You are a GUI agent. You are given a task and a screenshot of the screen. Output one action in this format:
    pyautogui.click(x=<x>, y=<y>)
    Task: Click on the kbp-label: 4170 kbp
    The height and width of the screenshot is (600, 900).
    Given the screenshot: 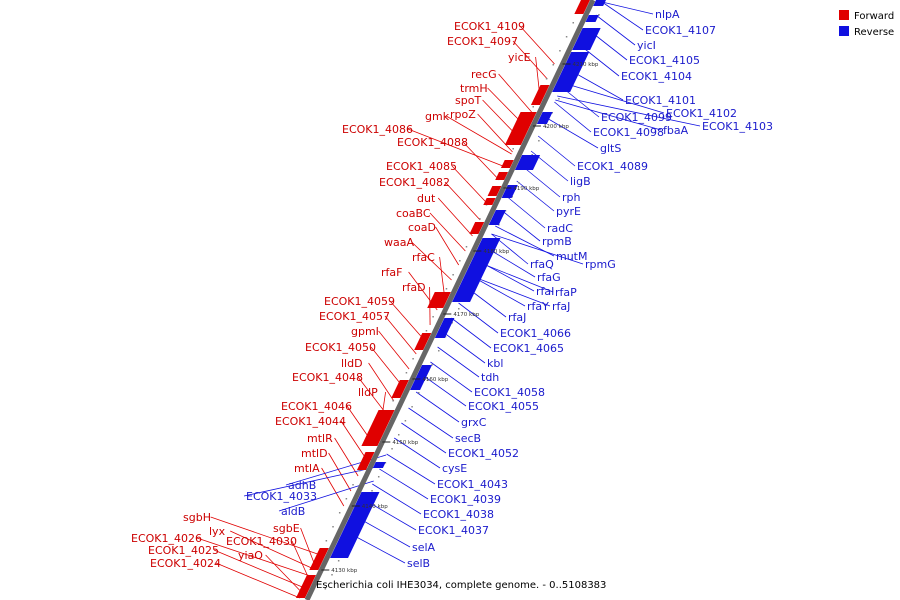 What is the action you would take?
    pyautogui.click(x=466, y=315)
    